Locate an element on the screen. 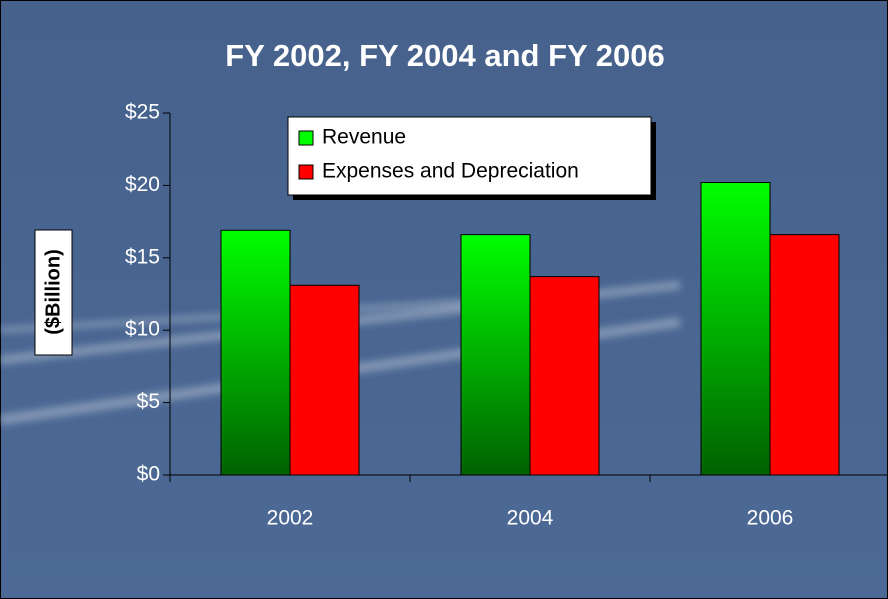 The height and width of the screenshot is (599, 888). y-axis-label: ($Billion) is located at coordinates (53, 292).